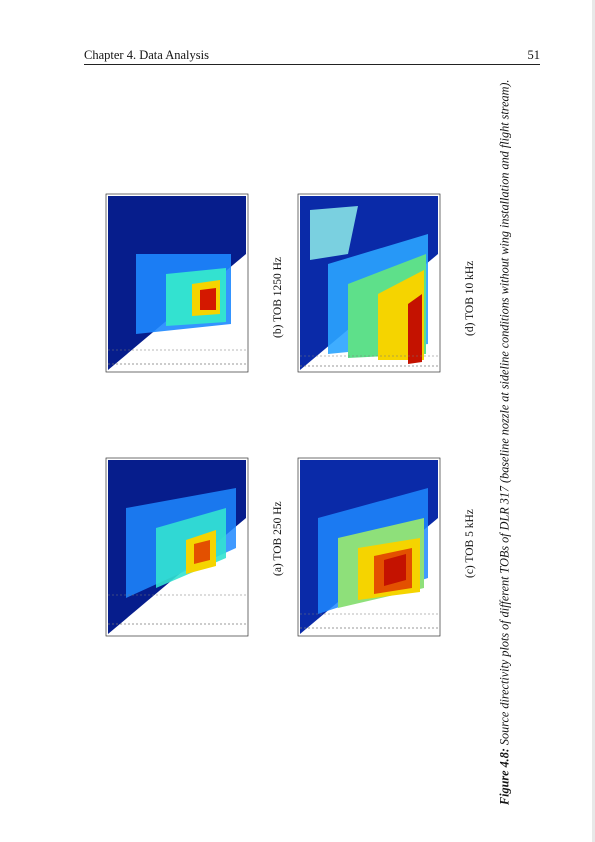 This screenshot has width=595, height=842. What do you see at coordinates (177, 283) in the screenshot?
I see `panel-b-plot` at bounding box center [177, 283].